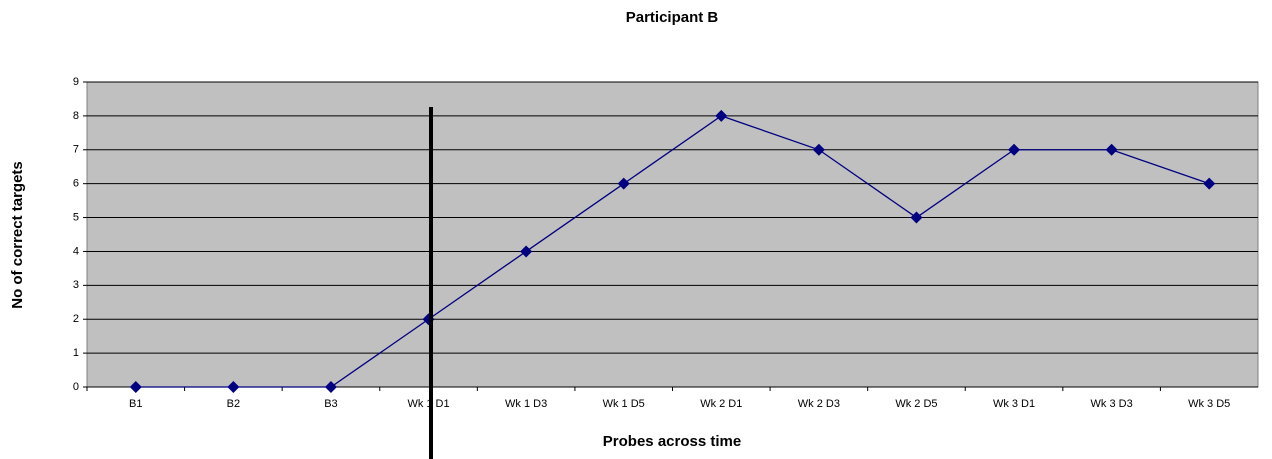 Image resolution: width=1272 pixels, height=459 pixels. I want to click on y-tick-label: 3, so click(76, 285).